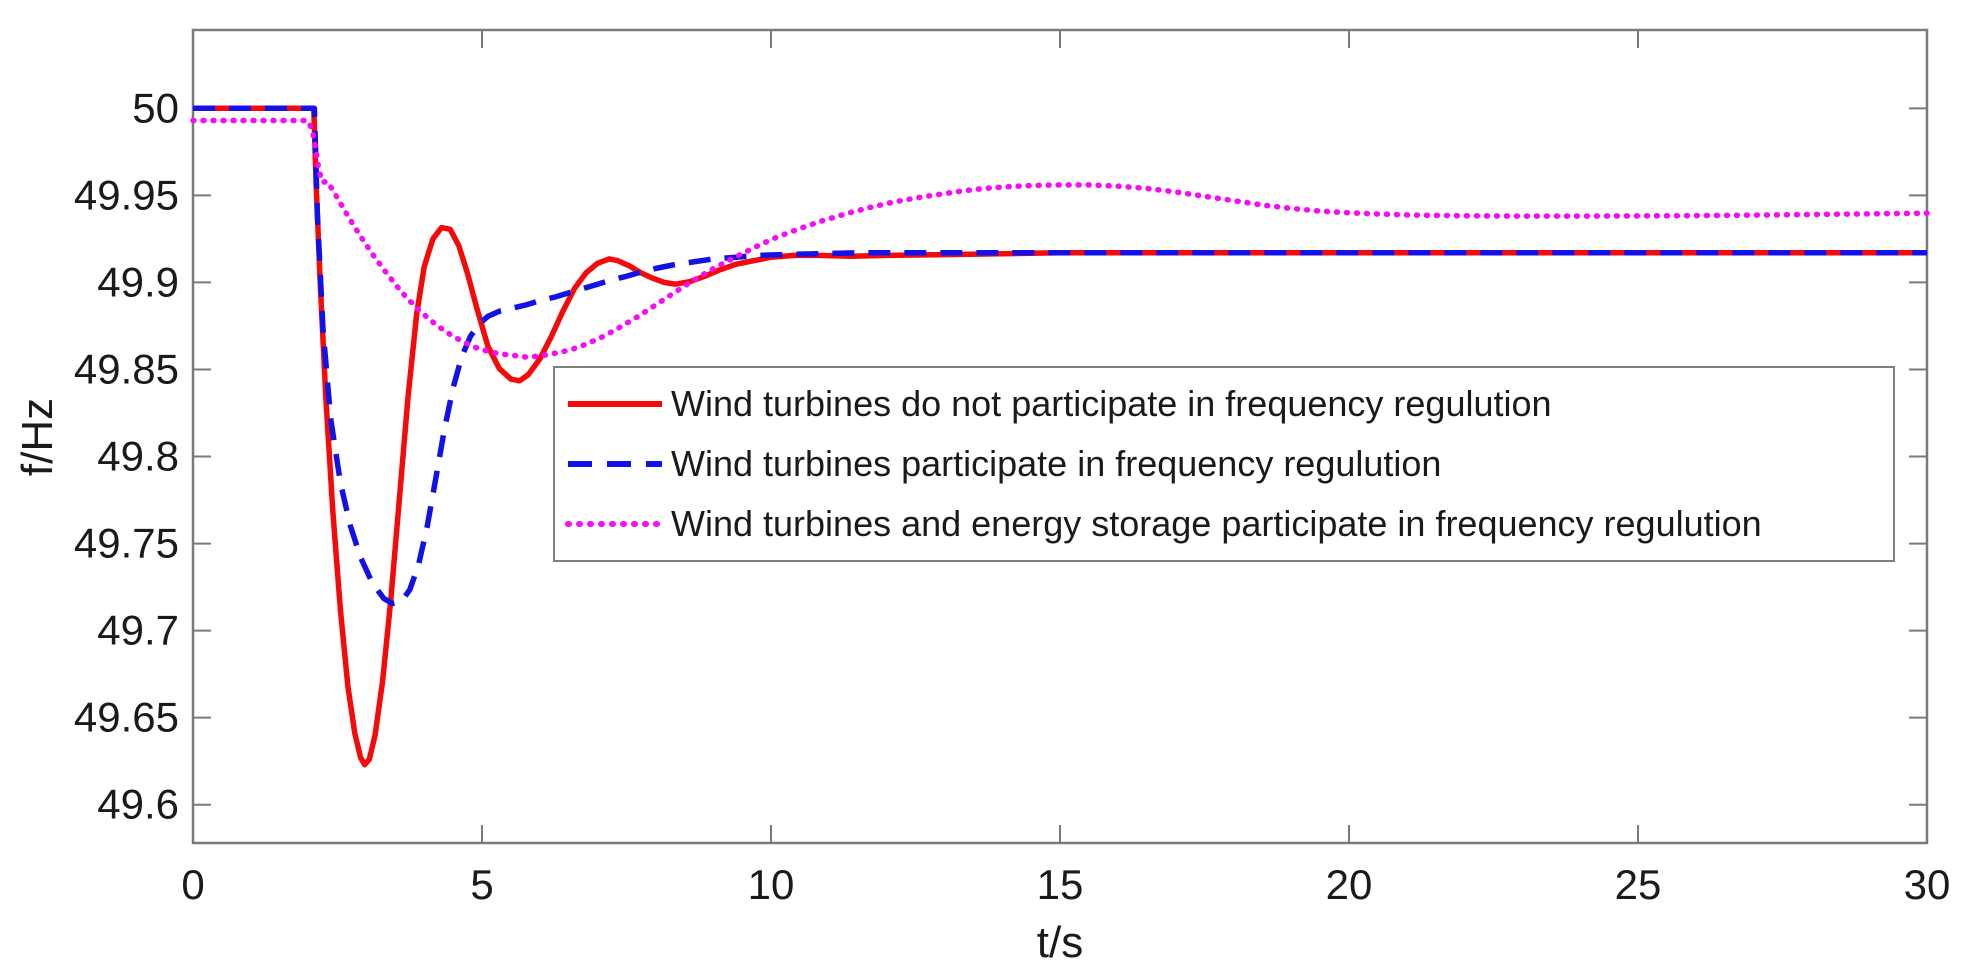 Image resolution: width=1974 pixels, height=977 pixels. I want to click on y-tick-label: 50, so click(155, 107).